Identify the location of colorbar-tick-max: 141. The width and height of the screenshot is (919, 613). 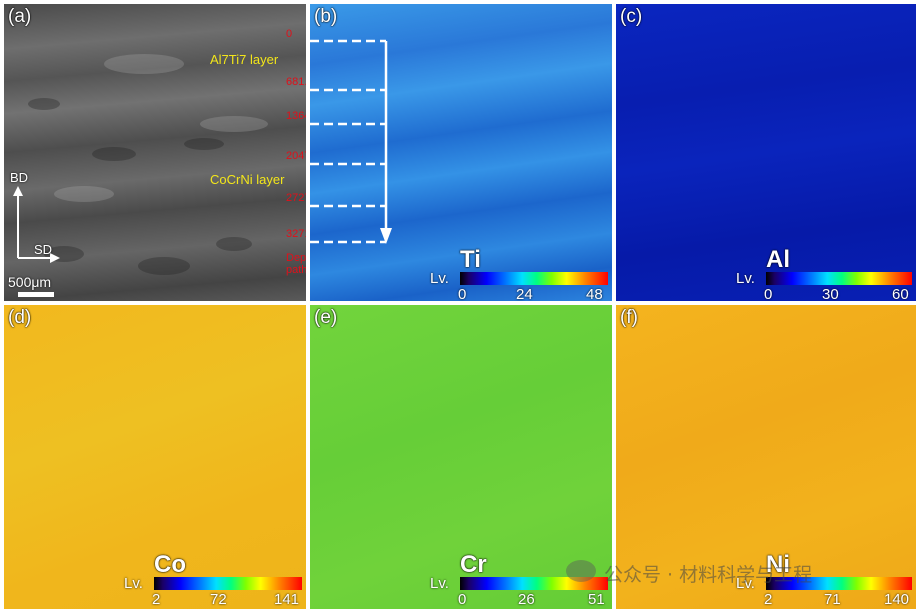
(287, 599).